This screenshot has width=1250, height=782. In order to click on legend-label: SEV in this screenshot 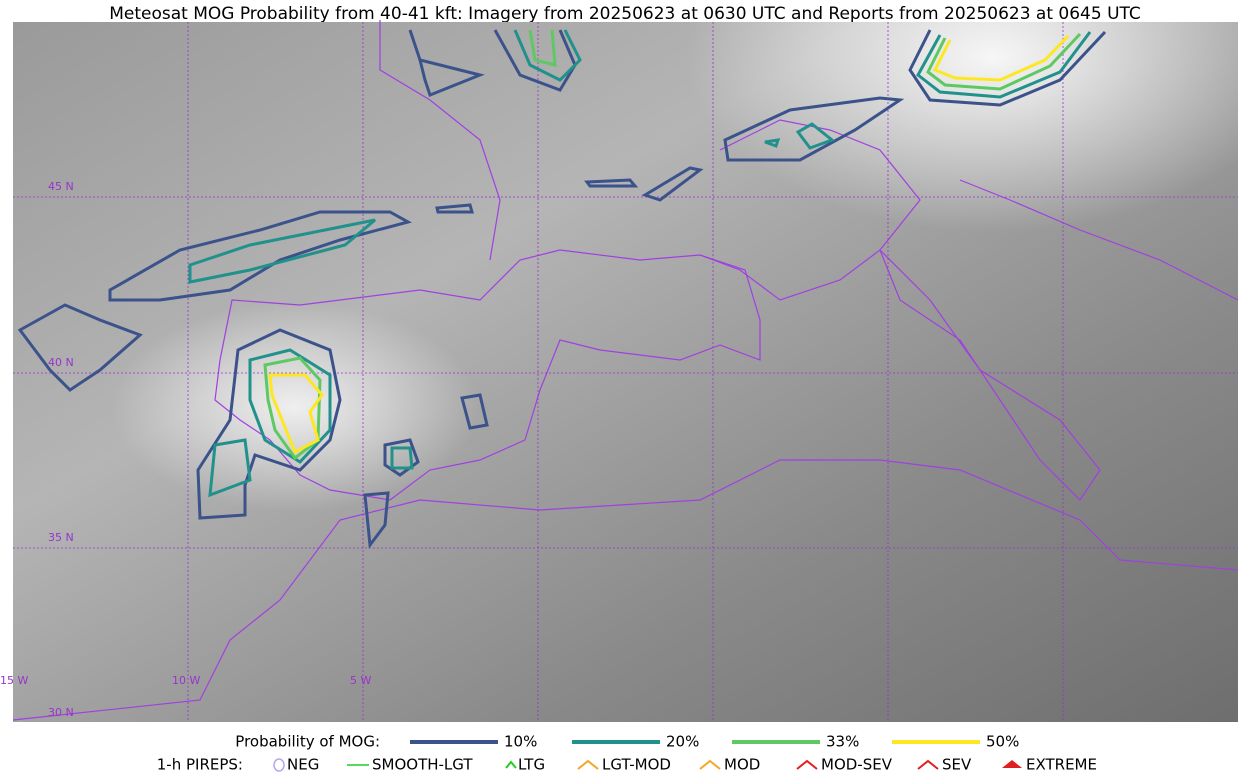, I will do `click(957, 765)`.